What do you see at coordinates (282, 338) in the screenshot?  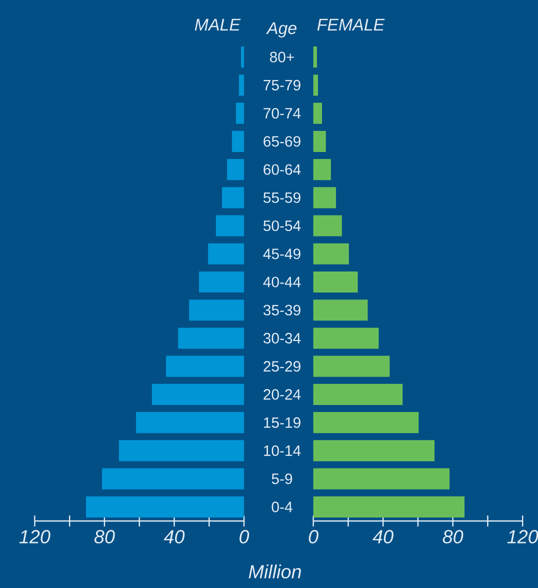 I see `y-tick-label: 30-34` at bounding box center [282, 338].